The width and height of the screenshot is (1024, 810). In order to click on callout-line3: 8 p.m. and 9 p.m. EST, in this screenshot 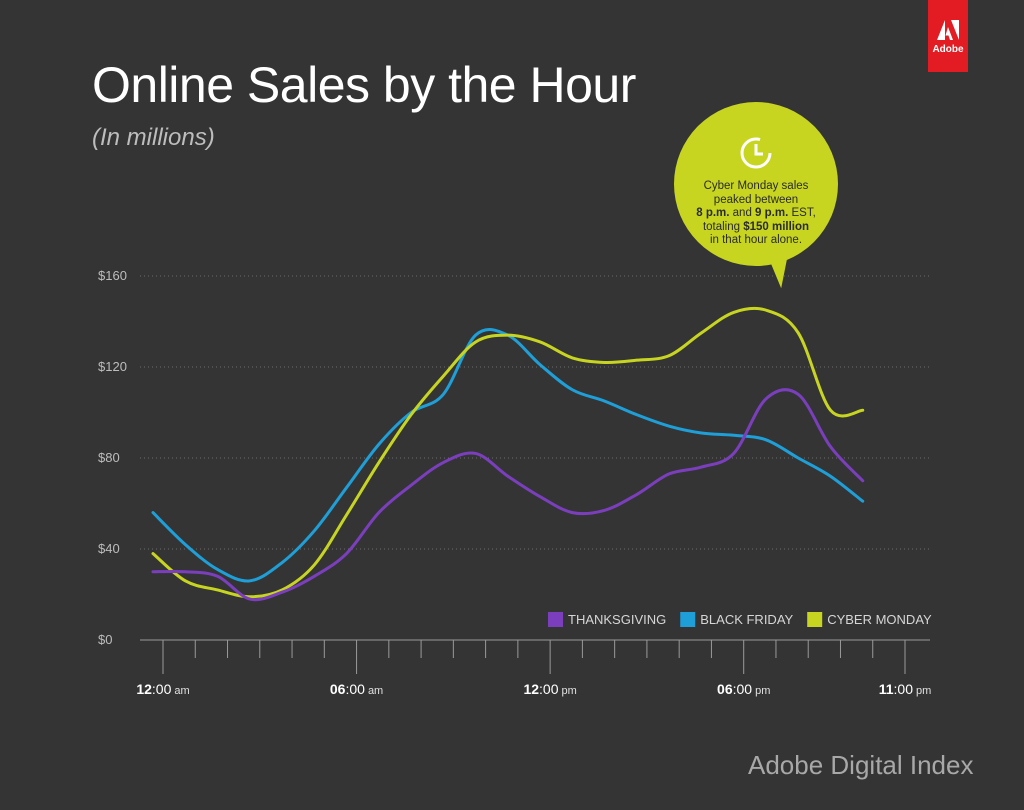, I will do `click(756, 213)`.